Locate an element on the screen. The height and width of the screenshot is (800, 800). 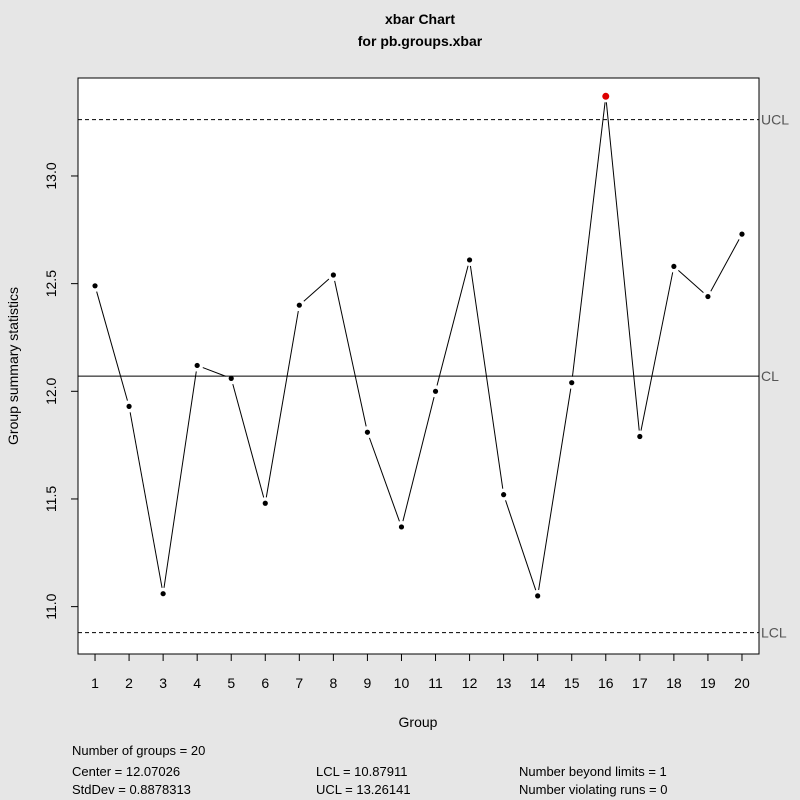
x-tick-label: 19 is located at coordinates (708, 683).